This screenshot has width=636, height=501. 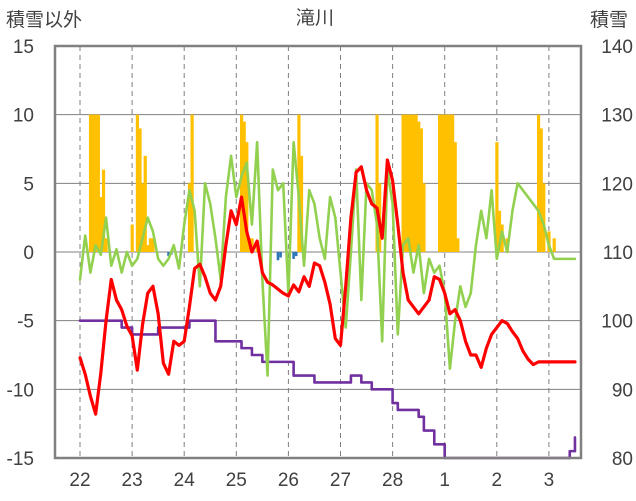 What do you see at coordinates (185, 480) in the screenshot?
I see `x-tick-label: 24` at bounding box center [185, 480].